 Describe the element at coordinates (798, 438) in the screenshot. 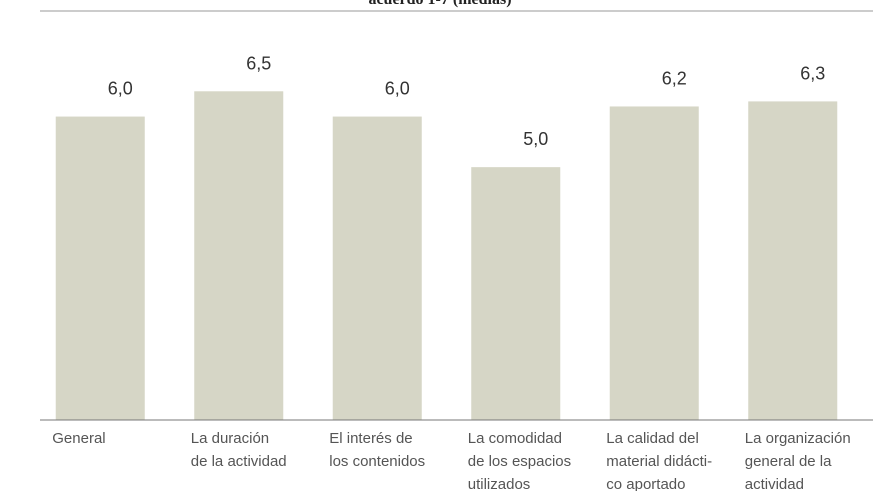

I see `x-tick-label: La organización` at that location.